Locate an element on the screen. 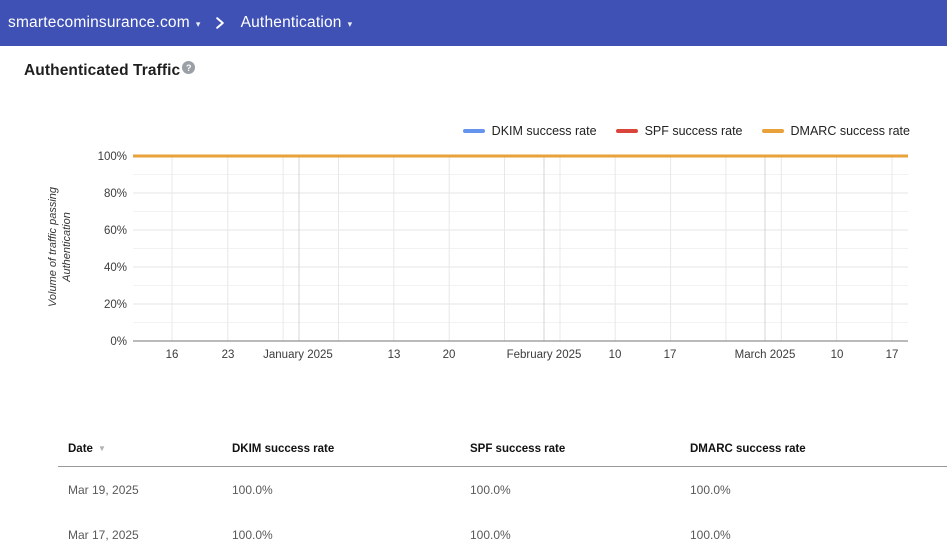 The height and width of the screenshot is (557, 947). x-tick-label: 23 is located at coordinates (228, 355).